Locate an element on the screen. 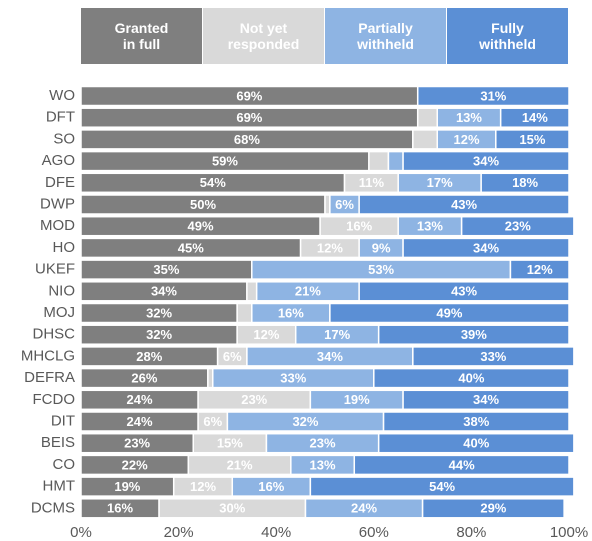 The image size is (592, 541). x-tick-label: 20% is located at coordinates (179, 532).